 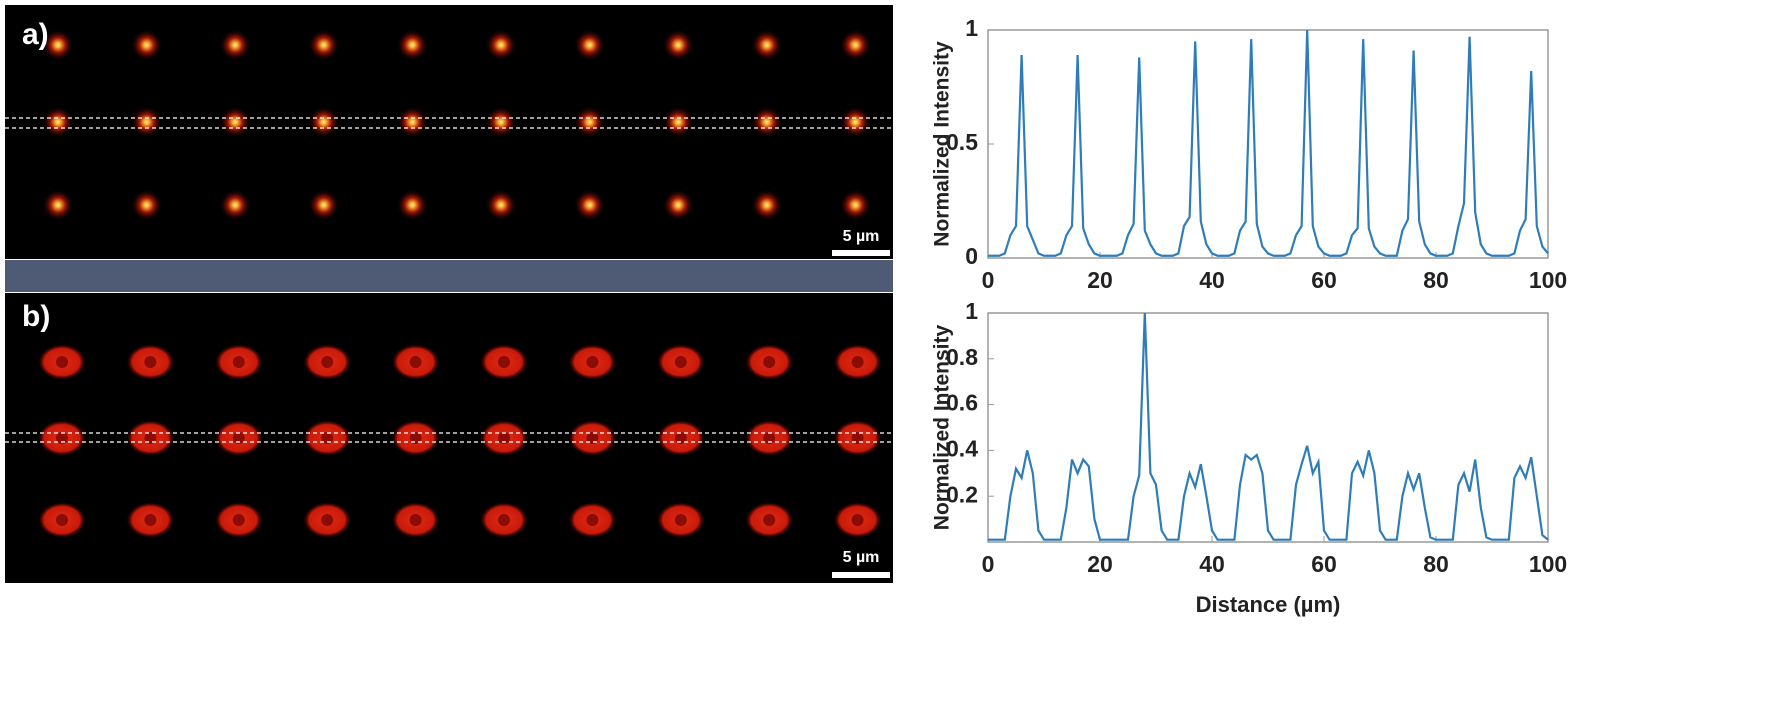 What do you see at coordinates (36, 316) in the screenshot?
I see `panel-label: b)` at bounding box center [36, 316].